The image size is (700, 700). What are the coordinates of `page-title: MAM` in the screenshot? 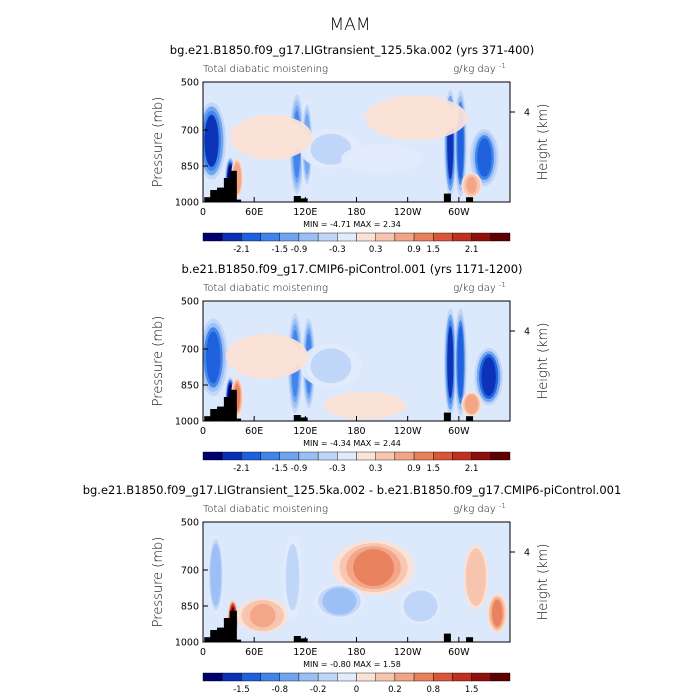 It's located at (350, 25).